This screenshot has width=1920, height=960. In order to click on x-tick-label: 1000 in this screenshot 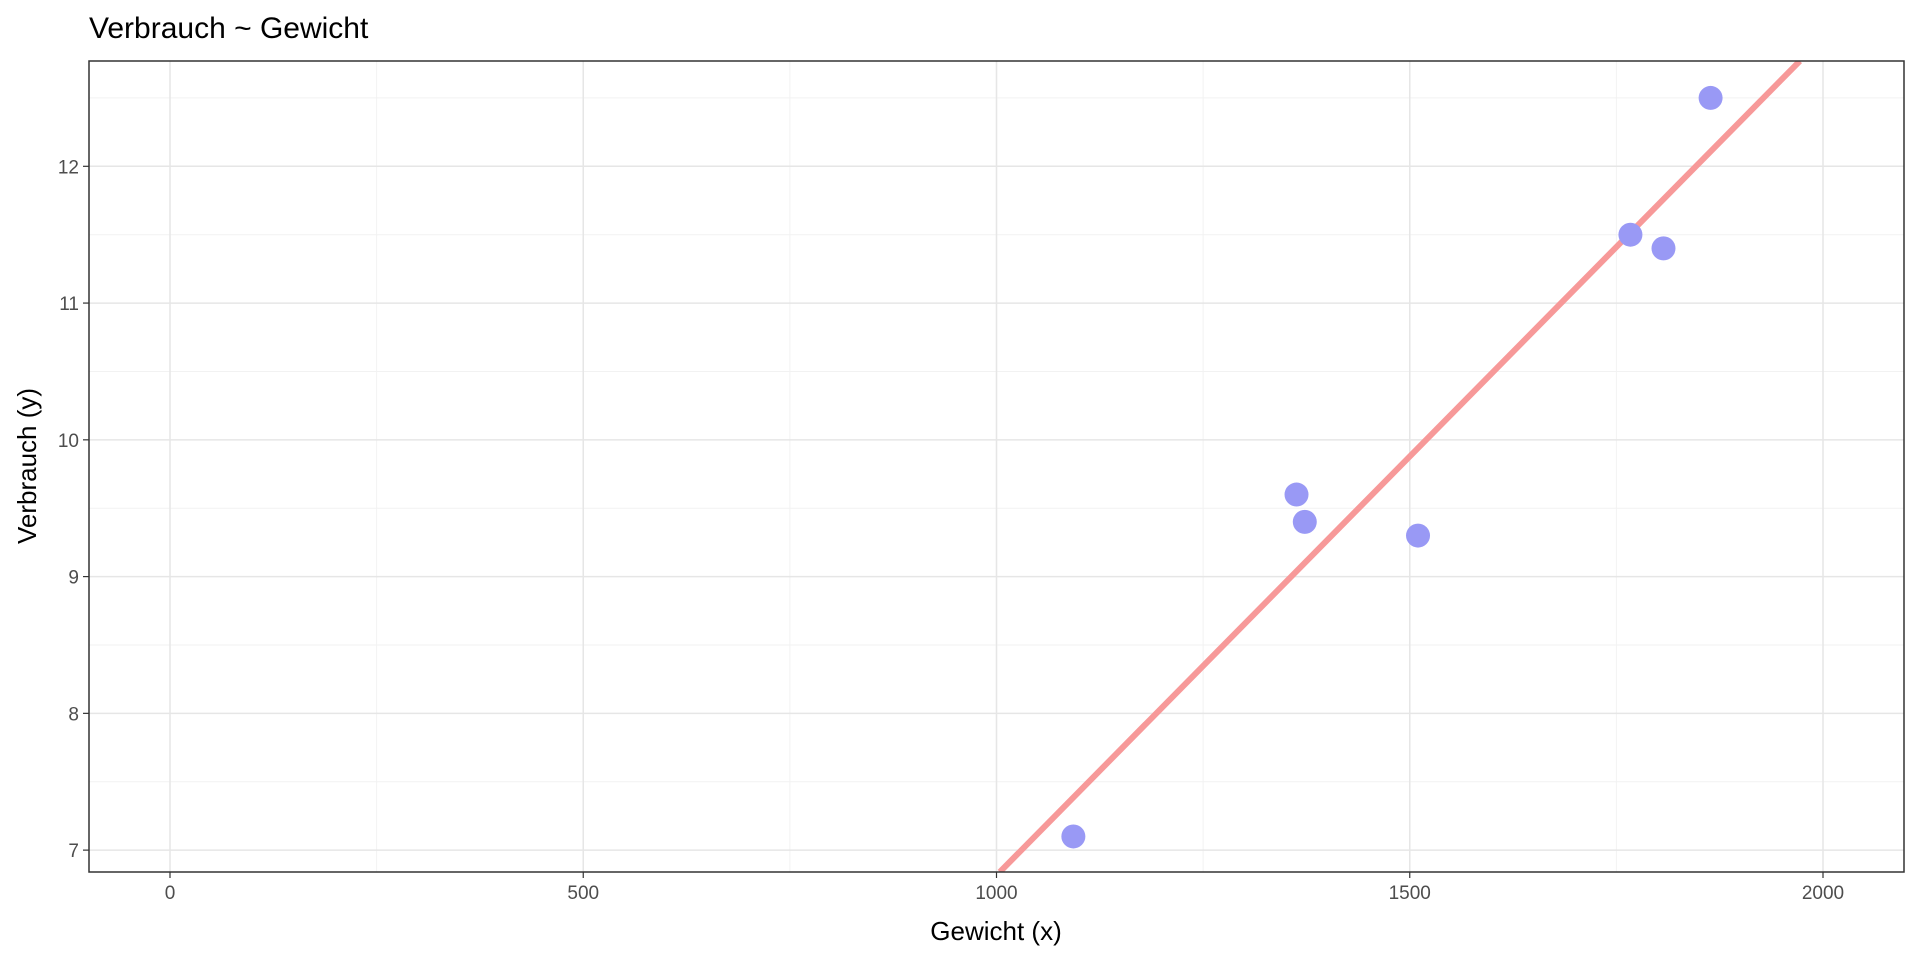, I will do `click(996, 893)`.